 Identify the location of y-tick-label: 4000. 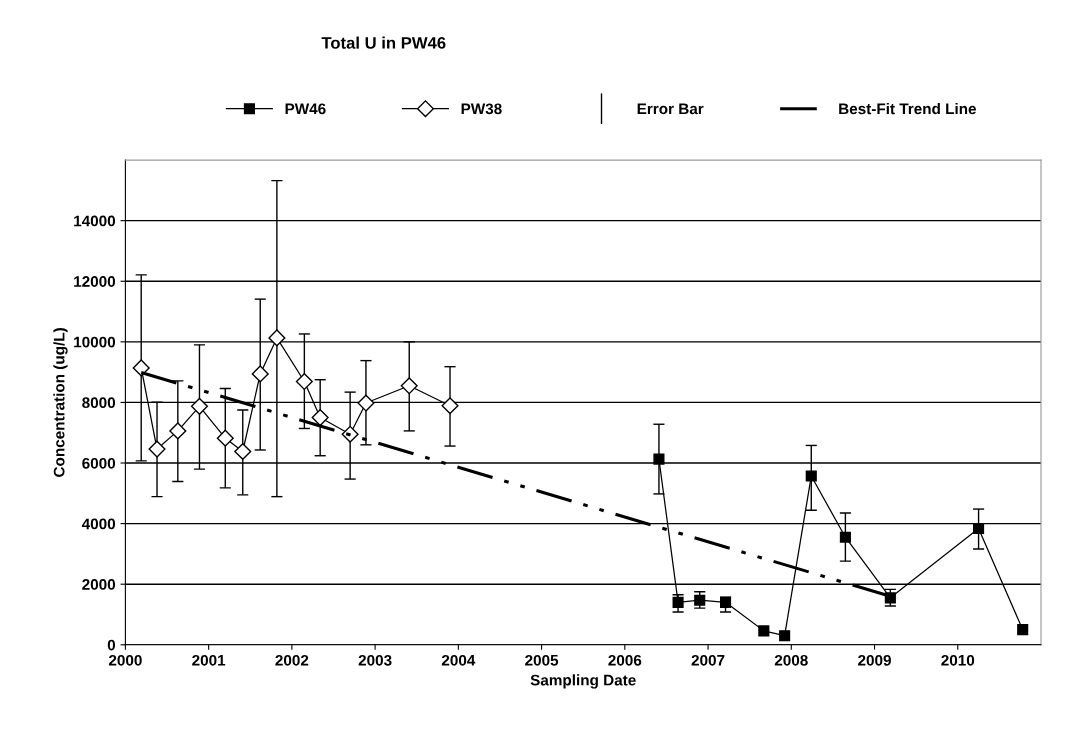
(98, 524).